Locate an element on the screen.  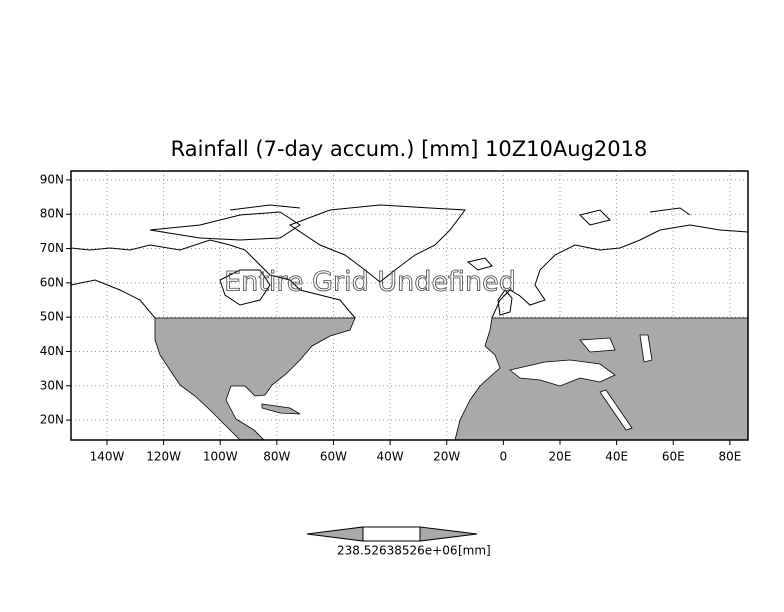
colorbar-label: 238.52638526e+06 is located at coordinates (397, 551).